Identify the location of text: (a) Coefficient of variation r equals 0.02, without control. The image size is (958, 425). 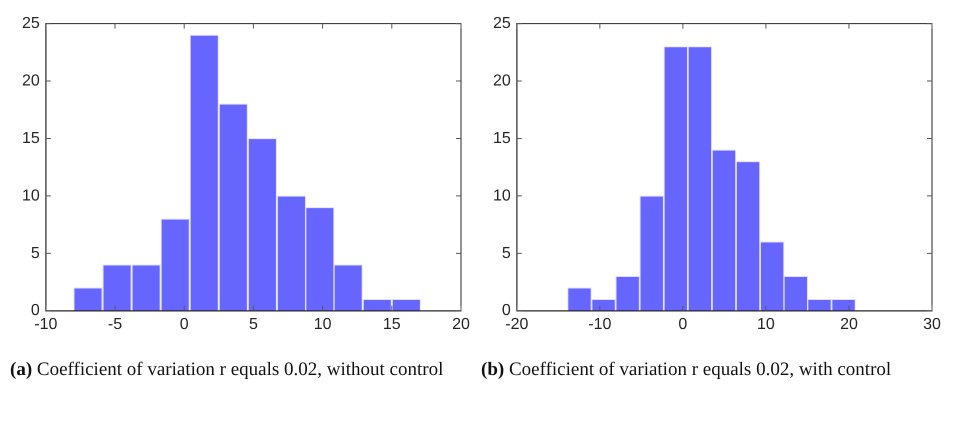
(227, 369).